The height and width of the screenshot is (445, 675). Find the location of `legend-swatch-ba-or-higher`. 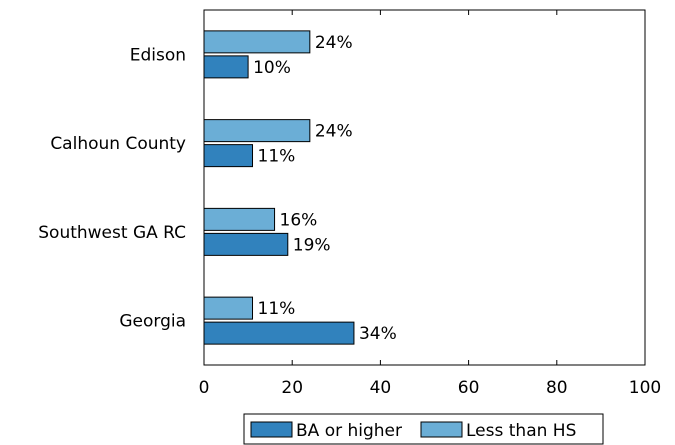

legend-swatch-ba-or-higher is located at coordinates (271, 429).